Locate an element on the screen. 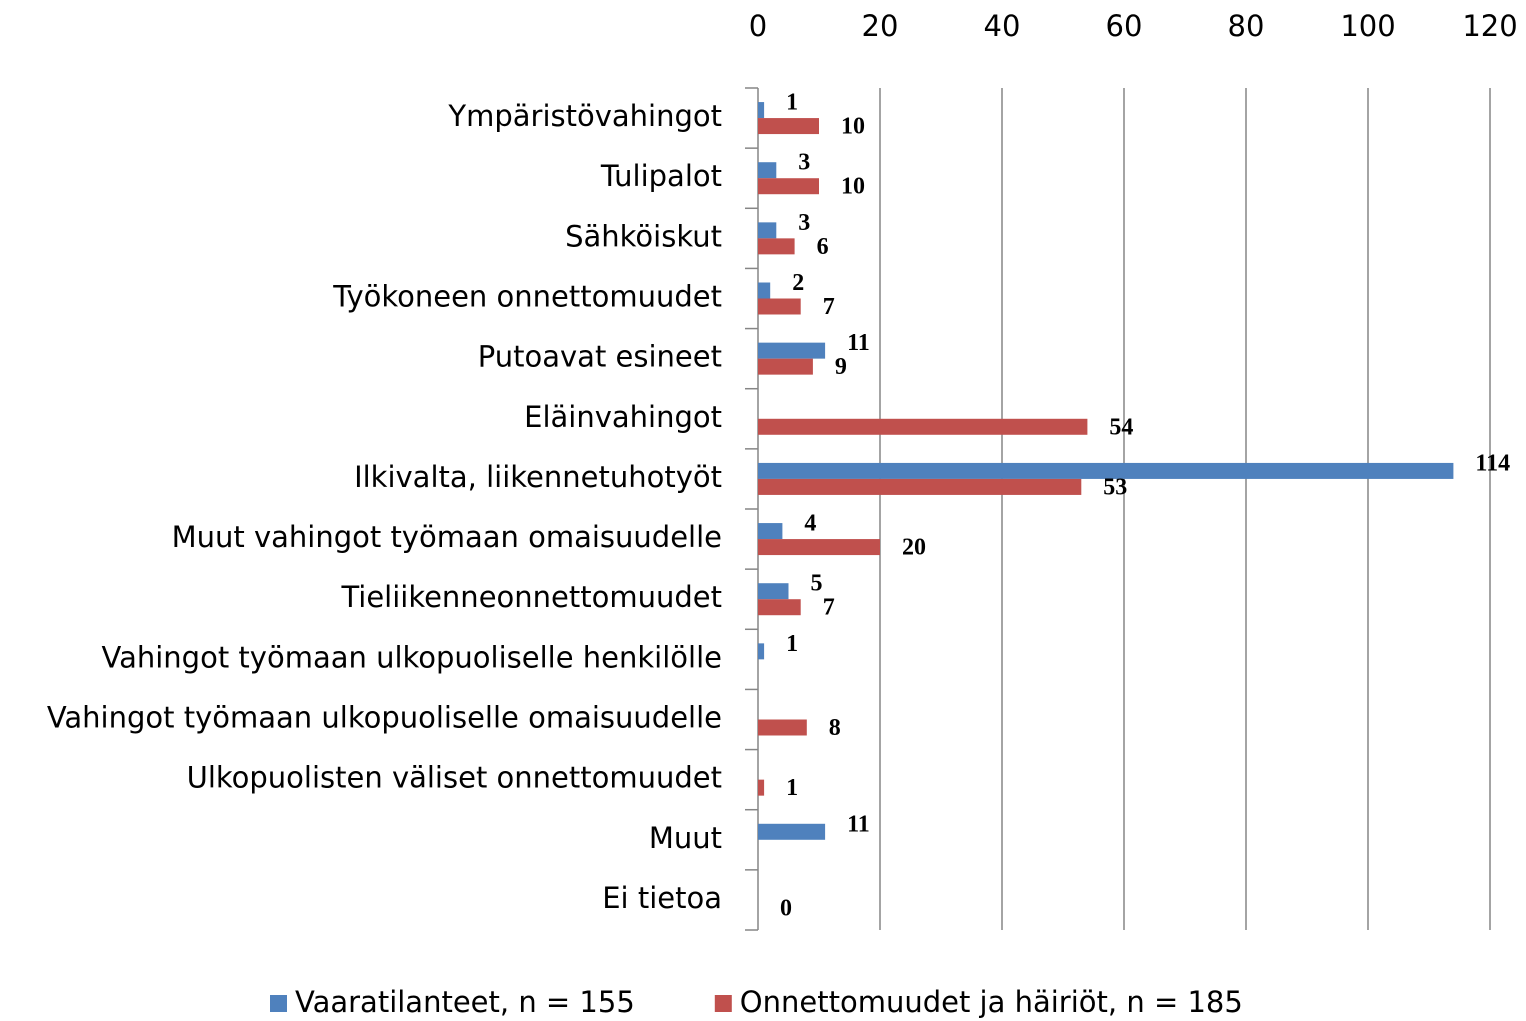  data-label: 0 is located at coordinates (786, 908).